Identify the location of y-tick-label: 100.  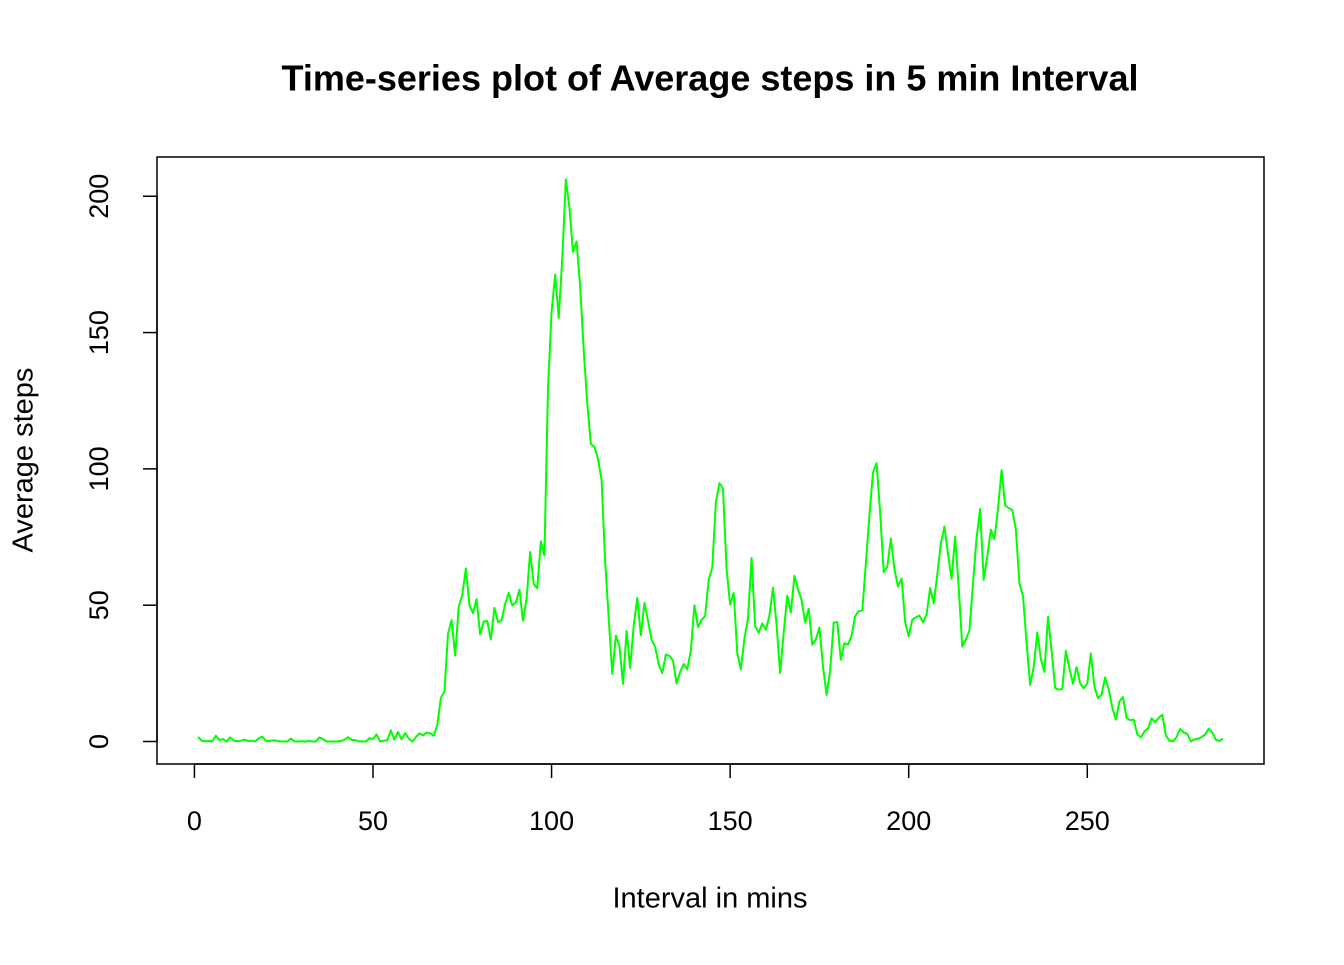
(99, 468).